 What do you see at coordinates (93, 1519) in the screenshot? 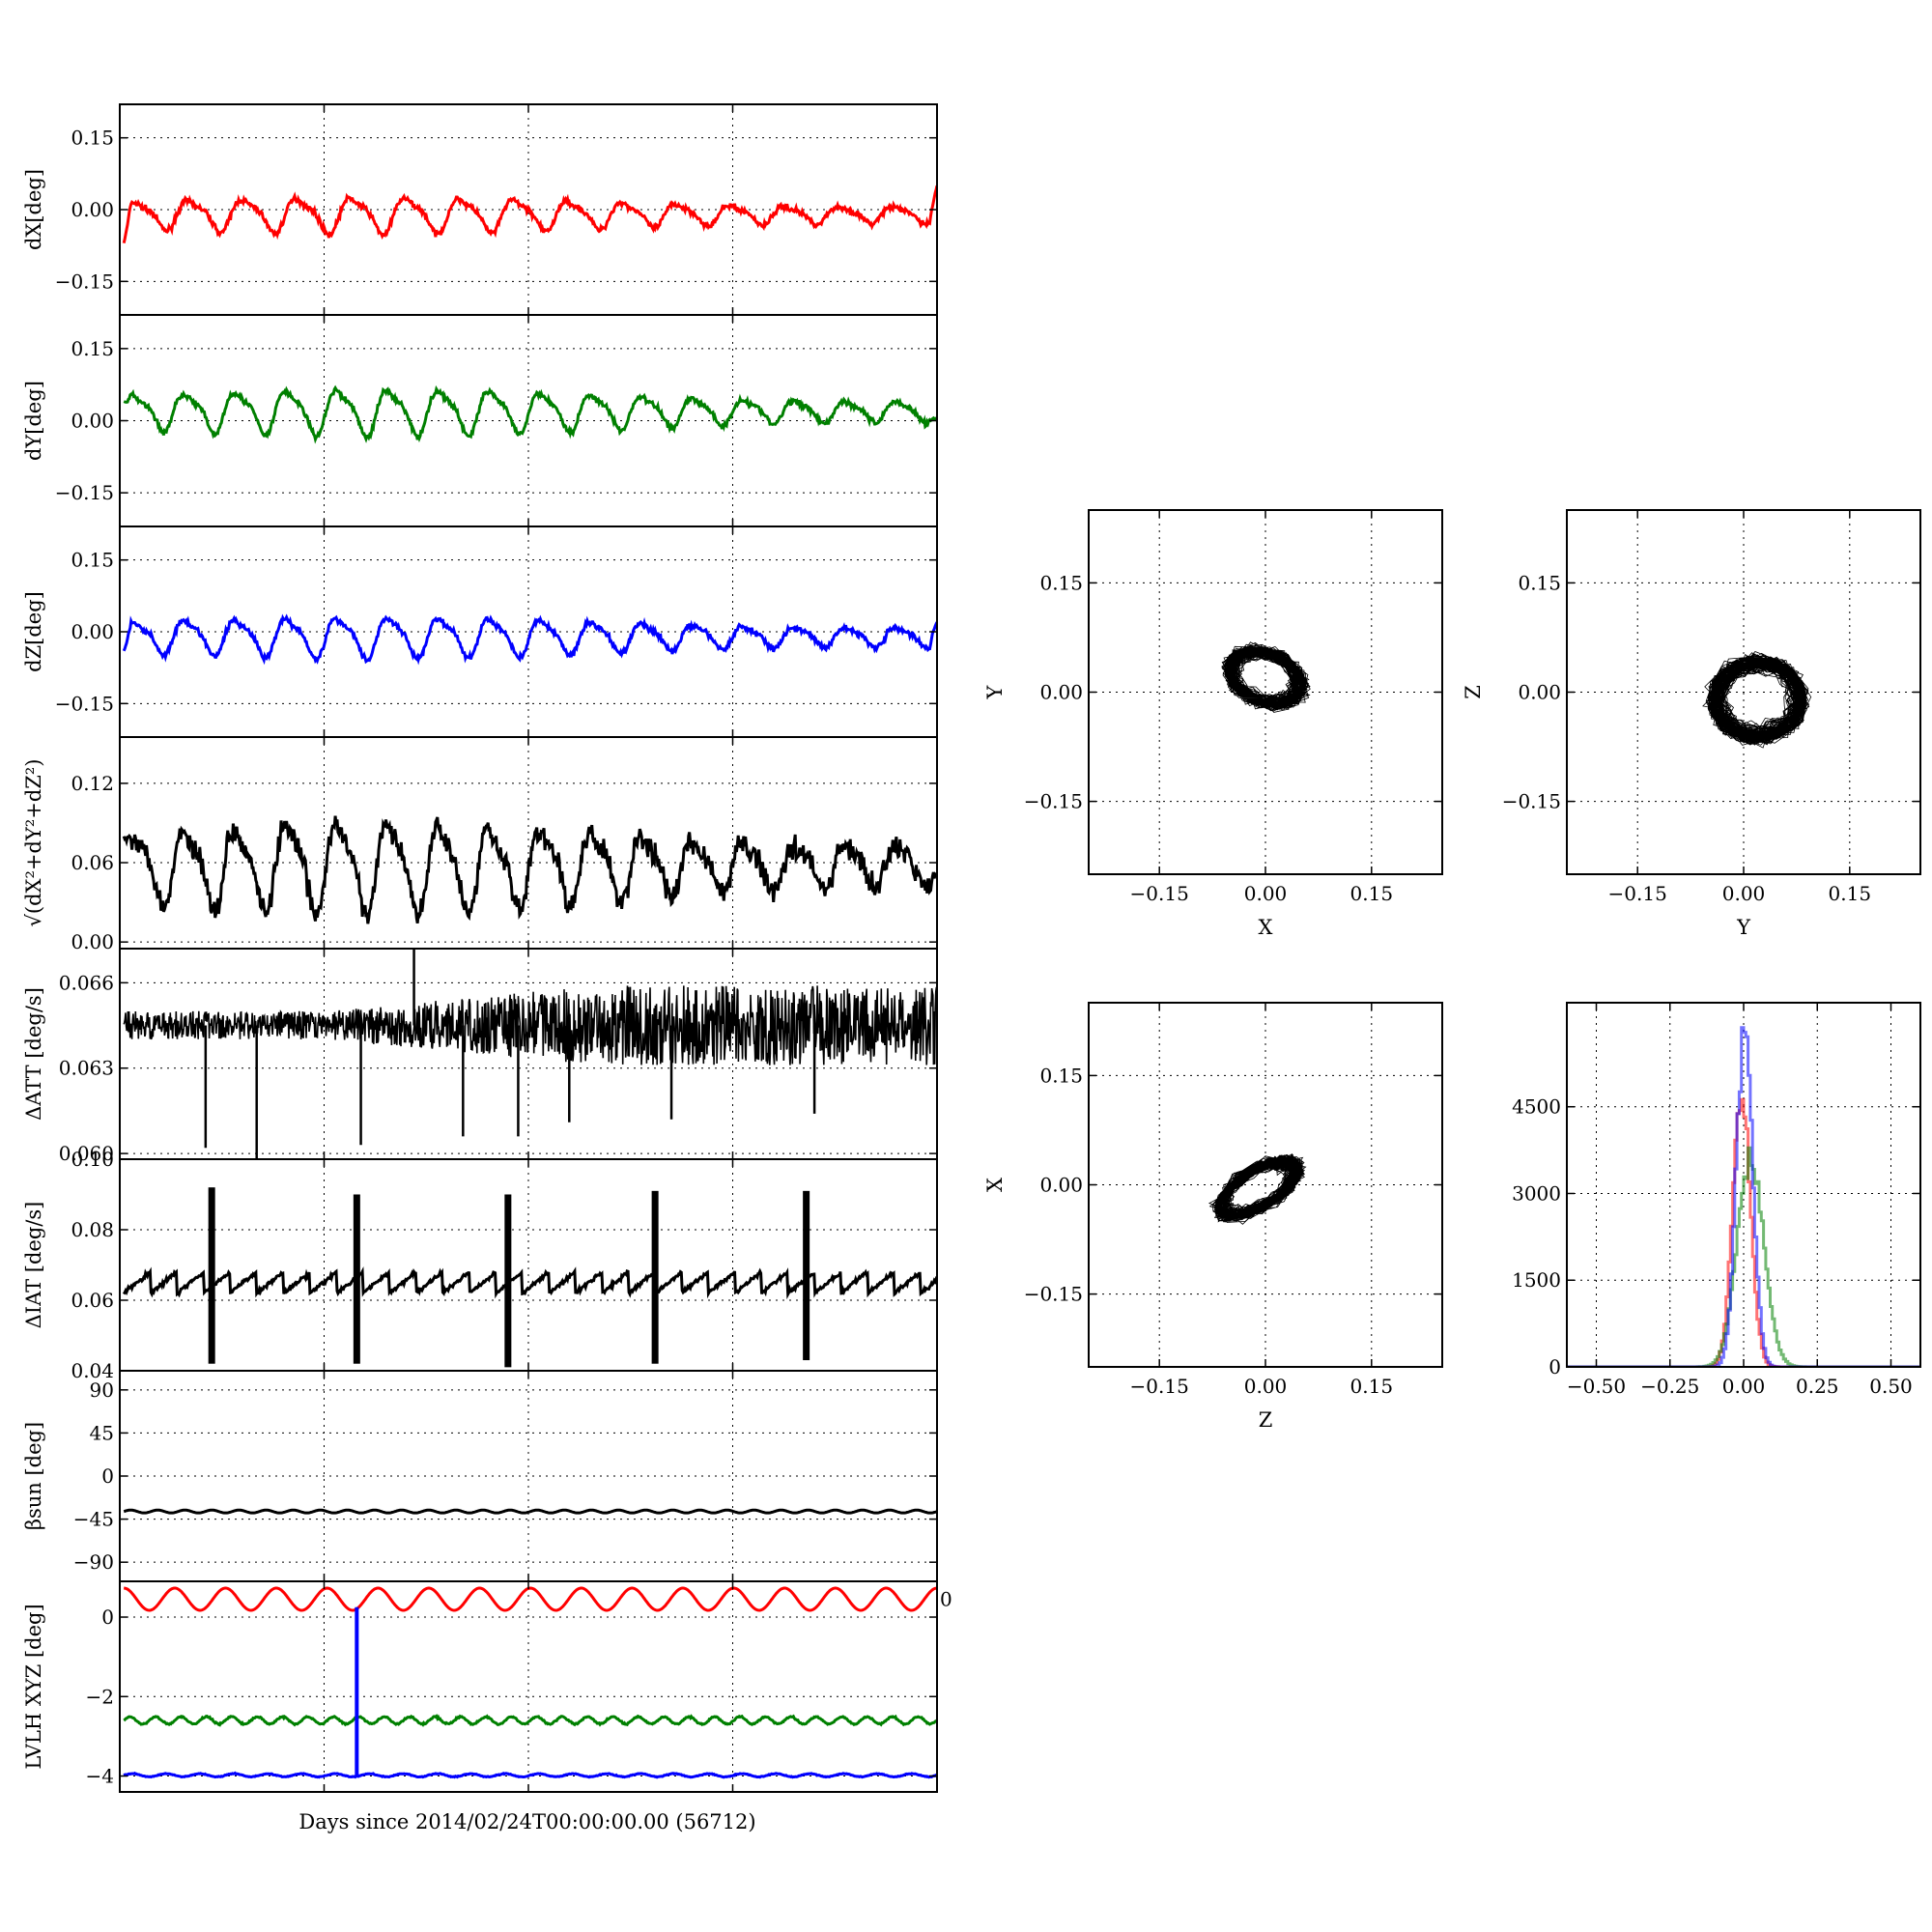
I see `y-tick-label: −45` at bounding box center [93, 1519].